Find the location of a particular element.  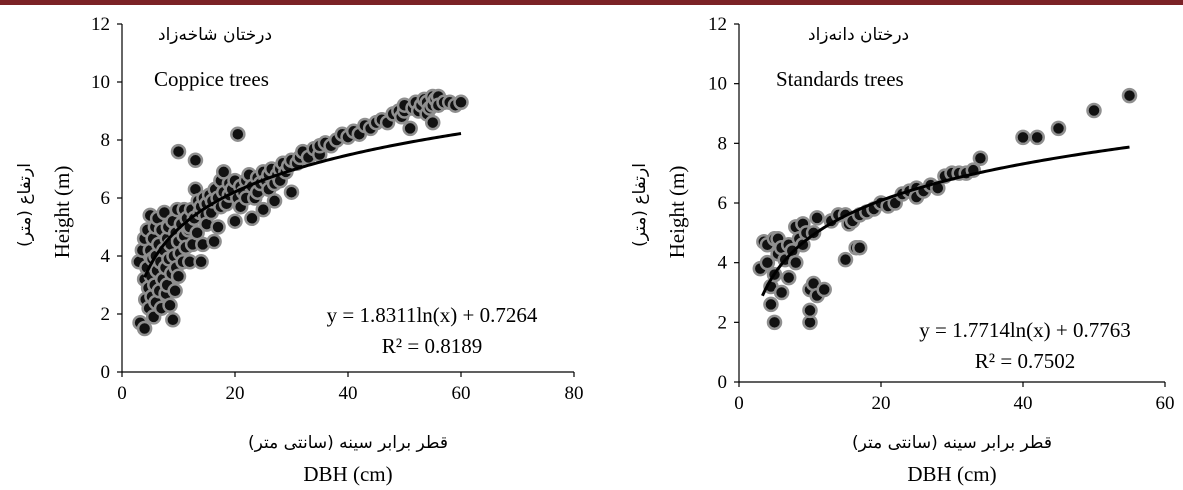

top-accent-bar is located at coordinates (591, 2).